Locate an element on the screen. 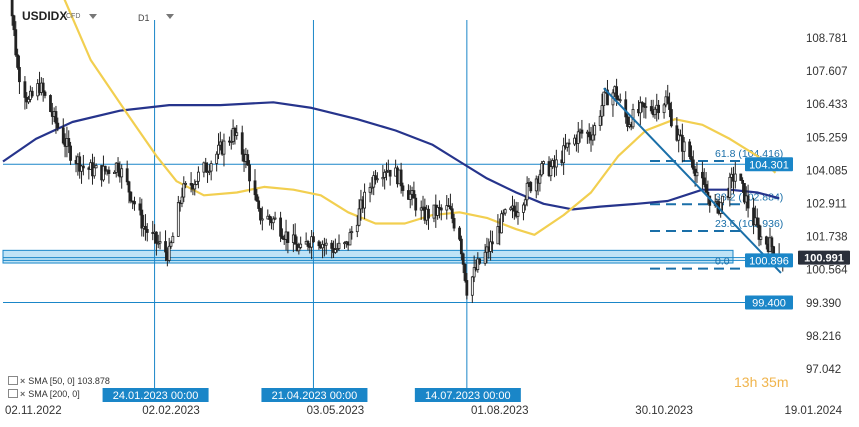  x-tick-label: 02.11.2022 is located at coordinates (33, 411).